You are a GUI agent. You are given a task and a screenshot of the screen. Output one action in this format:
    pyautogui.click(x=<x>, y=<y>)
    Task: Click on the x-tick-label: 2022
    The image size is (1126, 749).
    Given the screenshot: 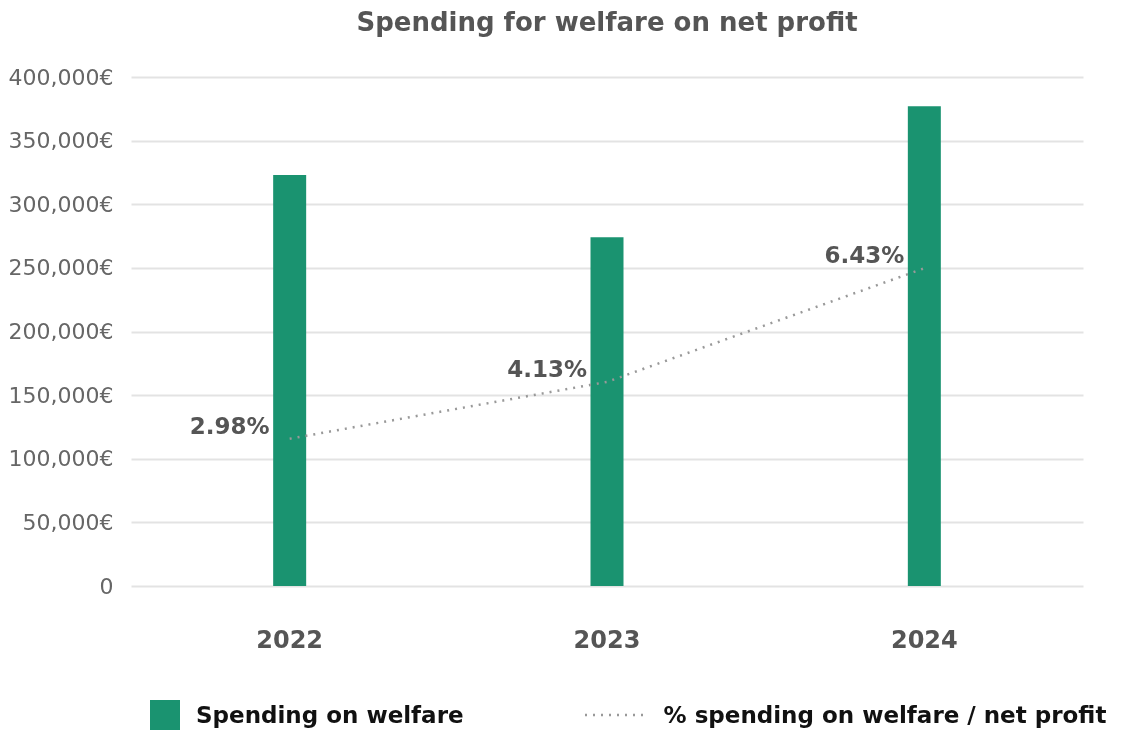 What is the action you would take?
    pyautogui.click(x=290, y=639)
    